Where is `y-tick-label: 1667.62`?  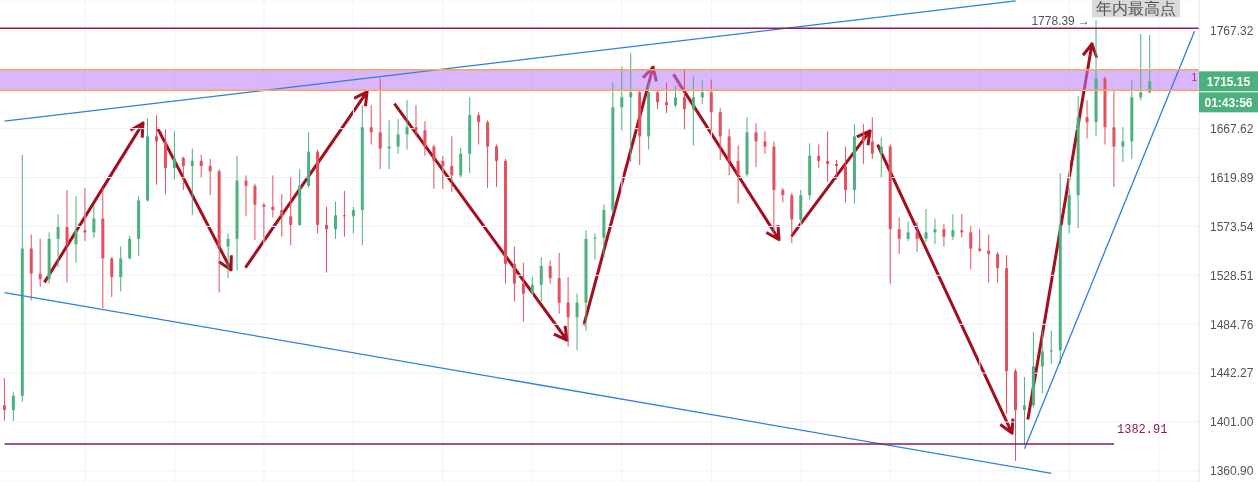 y-tick-label: 1667.62 is located at coordinates (1232, 128).